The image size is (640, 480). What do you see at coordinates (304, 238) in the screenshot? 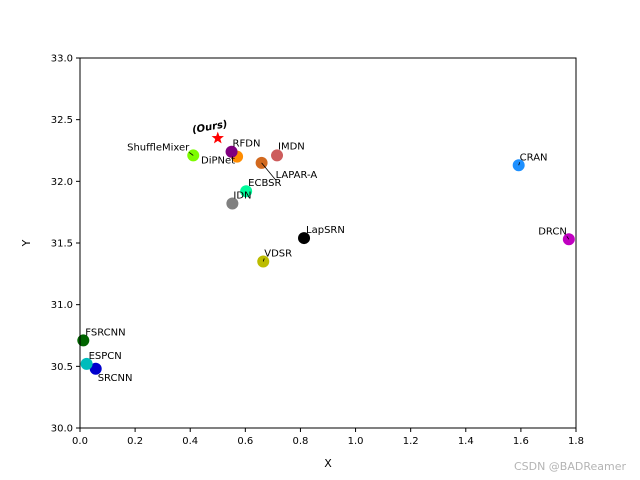
I see `point-lapsrn` at bounding box center [304, 238].